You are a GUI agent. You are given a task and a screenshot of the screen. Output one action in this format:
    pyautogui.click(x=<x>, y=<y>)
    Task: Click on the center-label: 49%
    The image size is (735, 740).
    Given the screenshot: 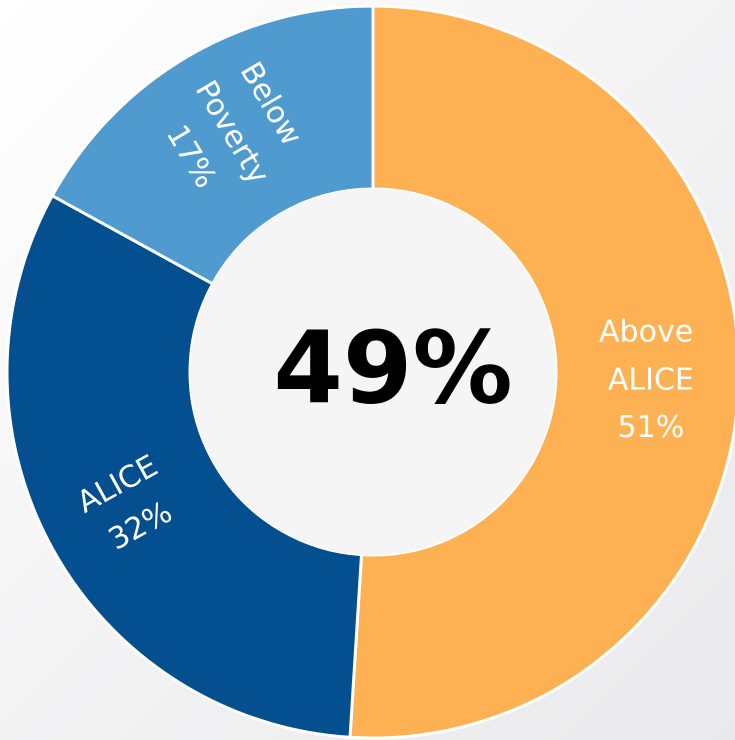 What is the action you would take?
    pyautogui.click(x=392, y=367)
    